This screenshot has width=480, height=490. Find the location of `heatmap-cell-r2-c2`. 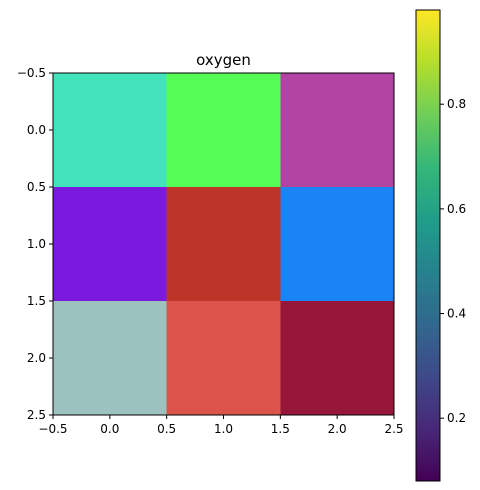

heatmap-cell-r2-c2 is located at coordinates (337, 358).